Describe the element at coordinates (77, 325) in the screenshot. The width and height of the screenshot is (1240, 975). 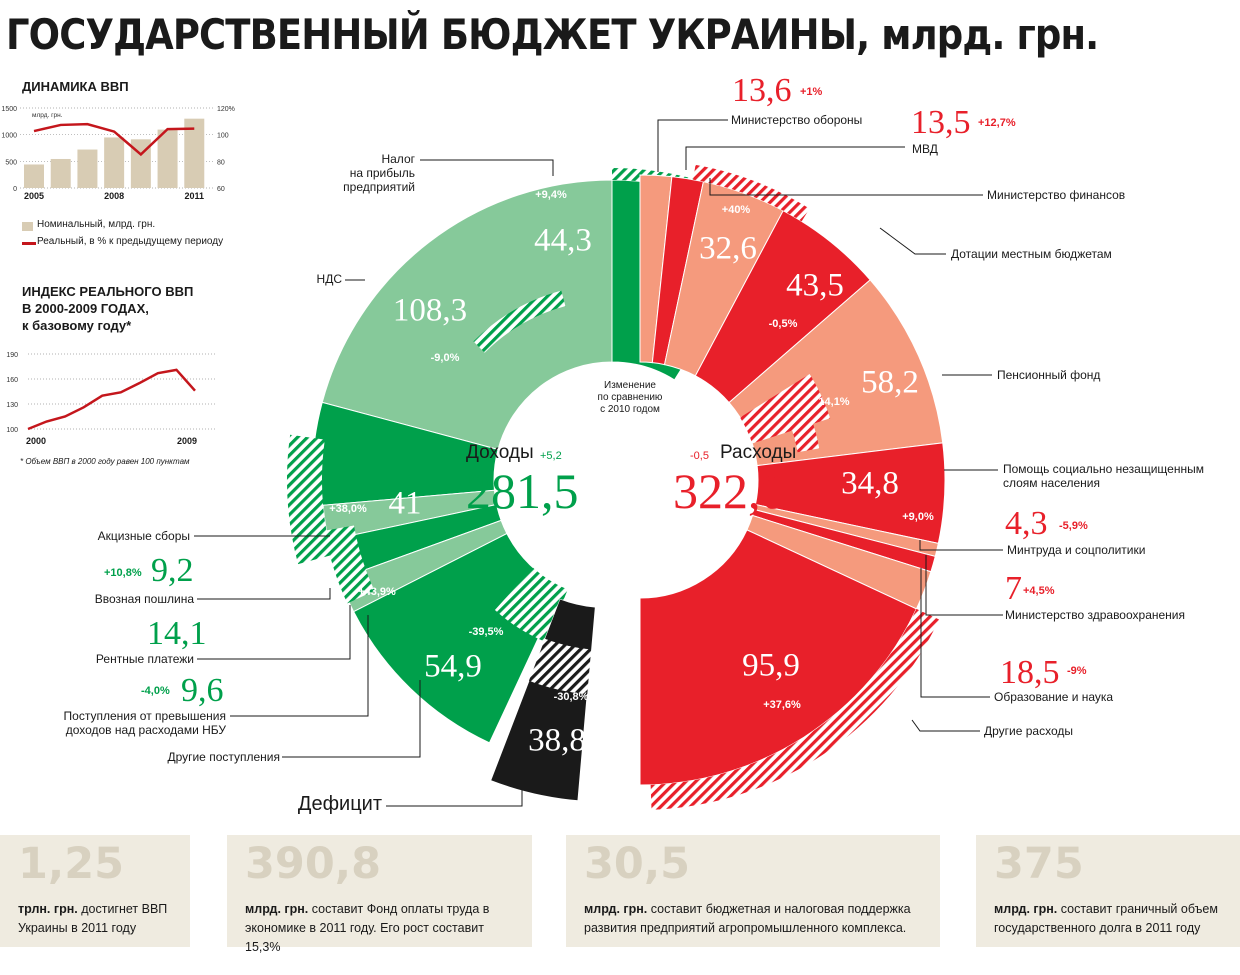
I see `gdp-index-title-line: к базовому году*` at that location.